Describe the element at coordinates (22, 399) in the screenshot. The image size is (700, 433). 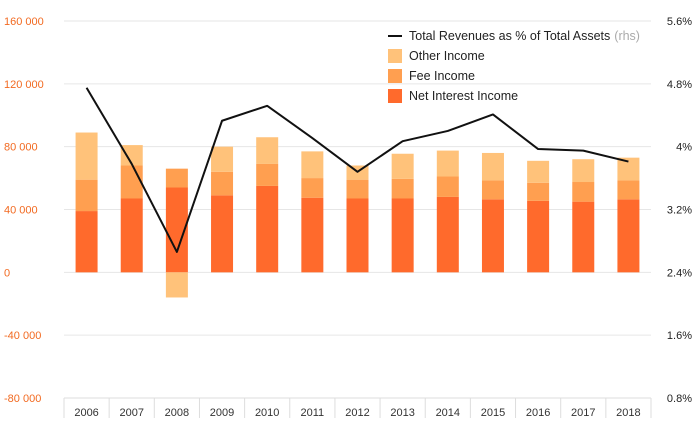
I see `y-left-tick-label: -80 000` at that location.